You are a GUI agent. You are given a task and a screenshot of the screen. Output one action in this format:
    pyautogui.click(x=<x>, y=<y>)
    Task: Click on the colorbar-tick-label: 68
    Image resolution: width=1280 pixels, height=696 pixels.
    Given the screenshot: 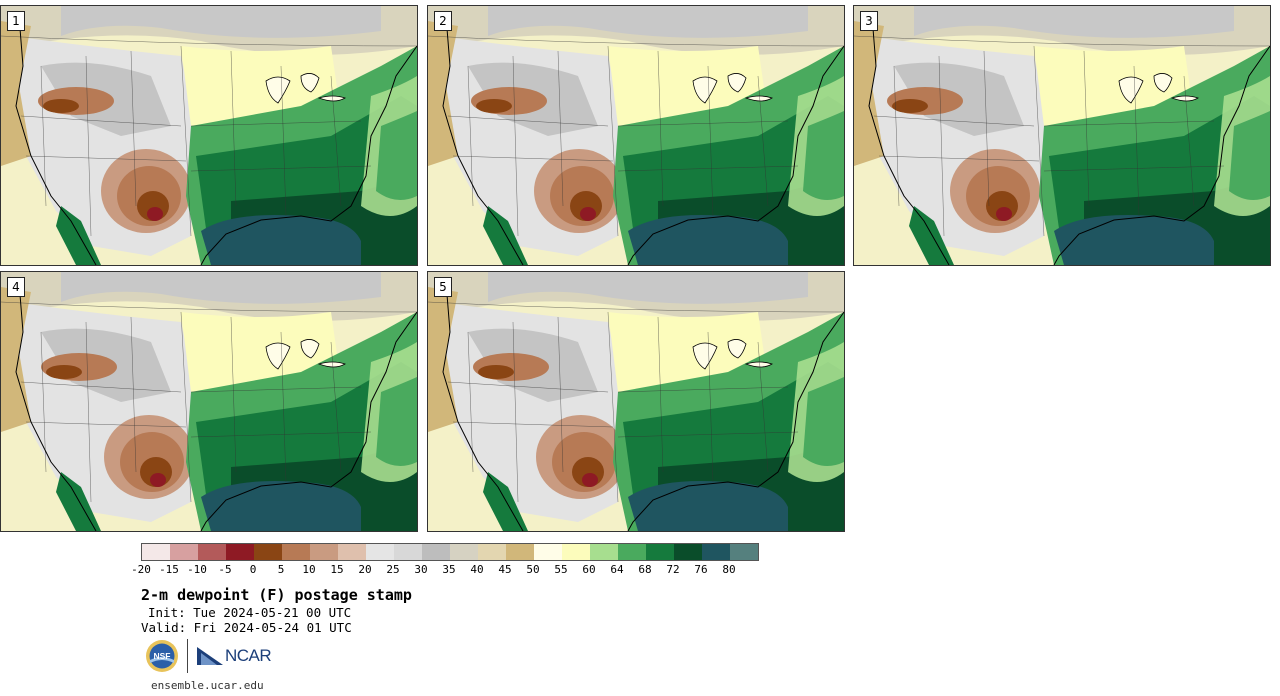 What is the action you would take?
    pyautogui.click(x=645, y=569)
    